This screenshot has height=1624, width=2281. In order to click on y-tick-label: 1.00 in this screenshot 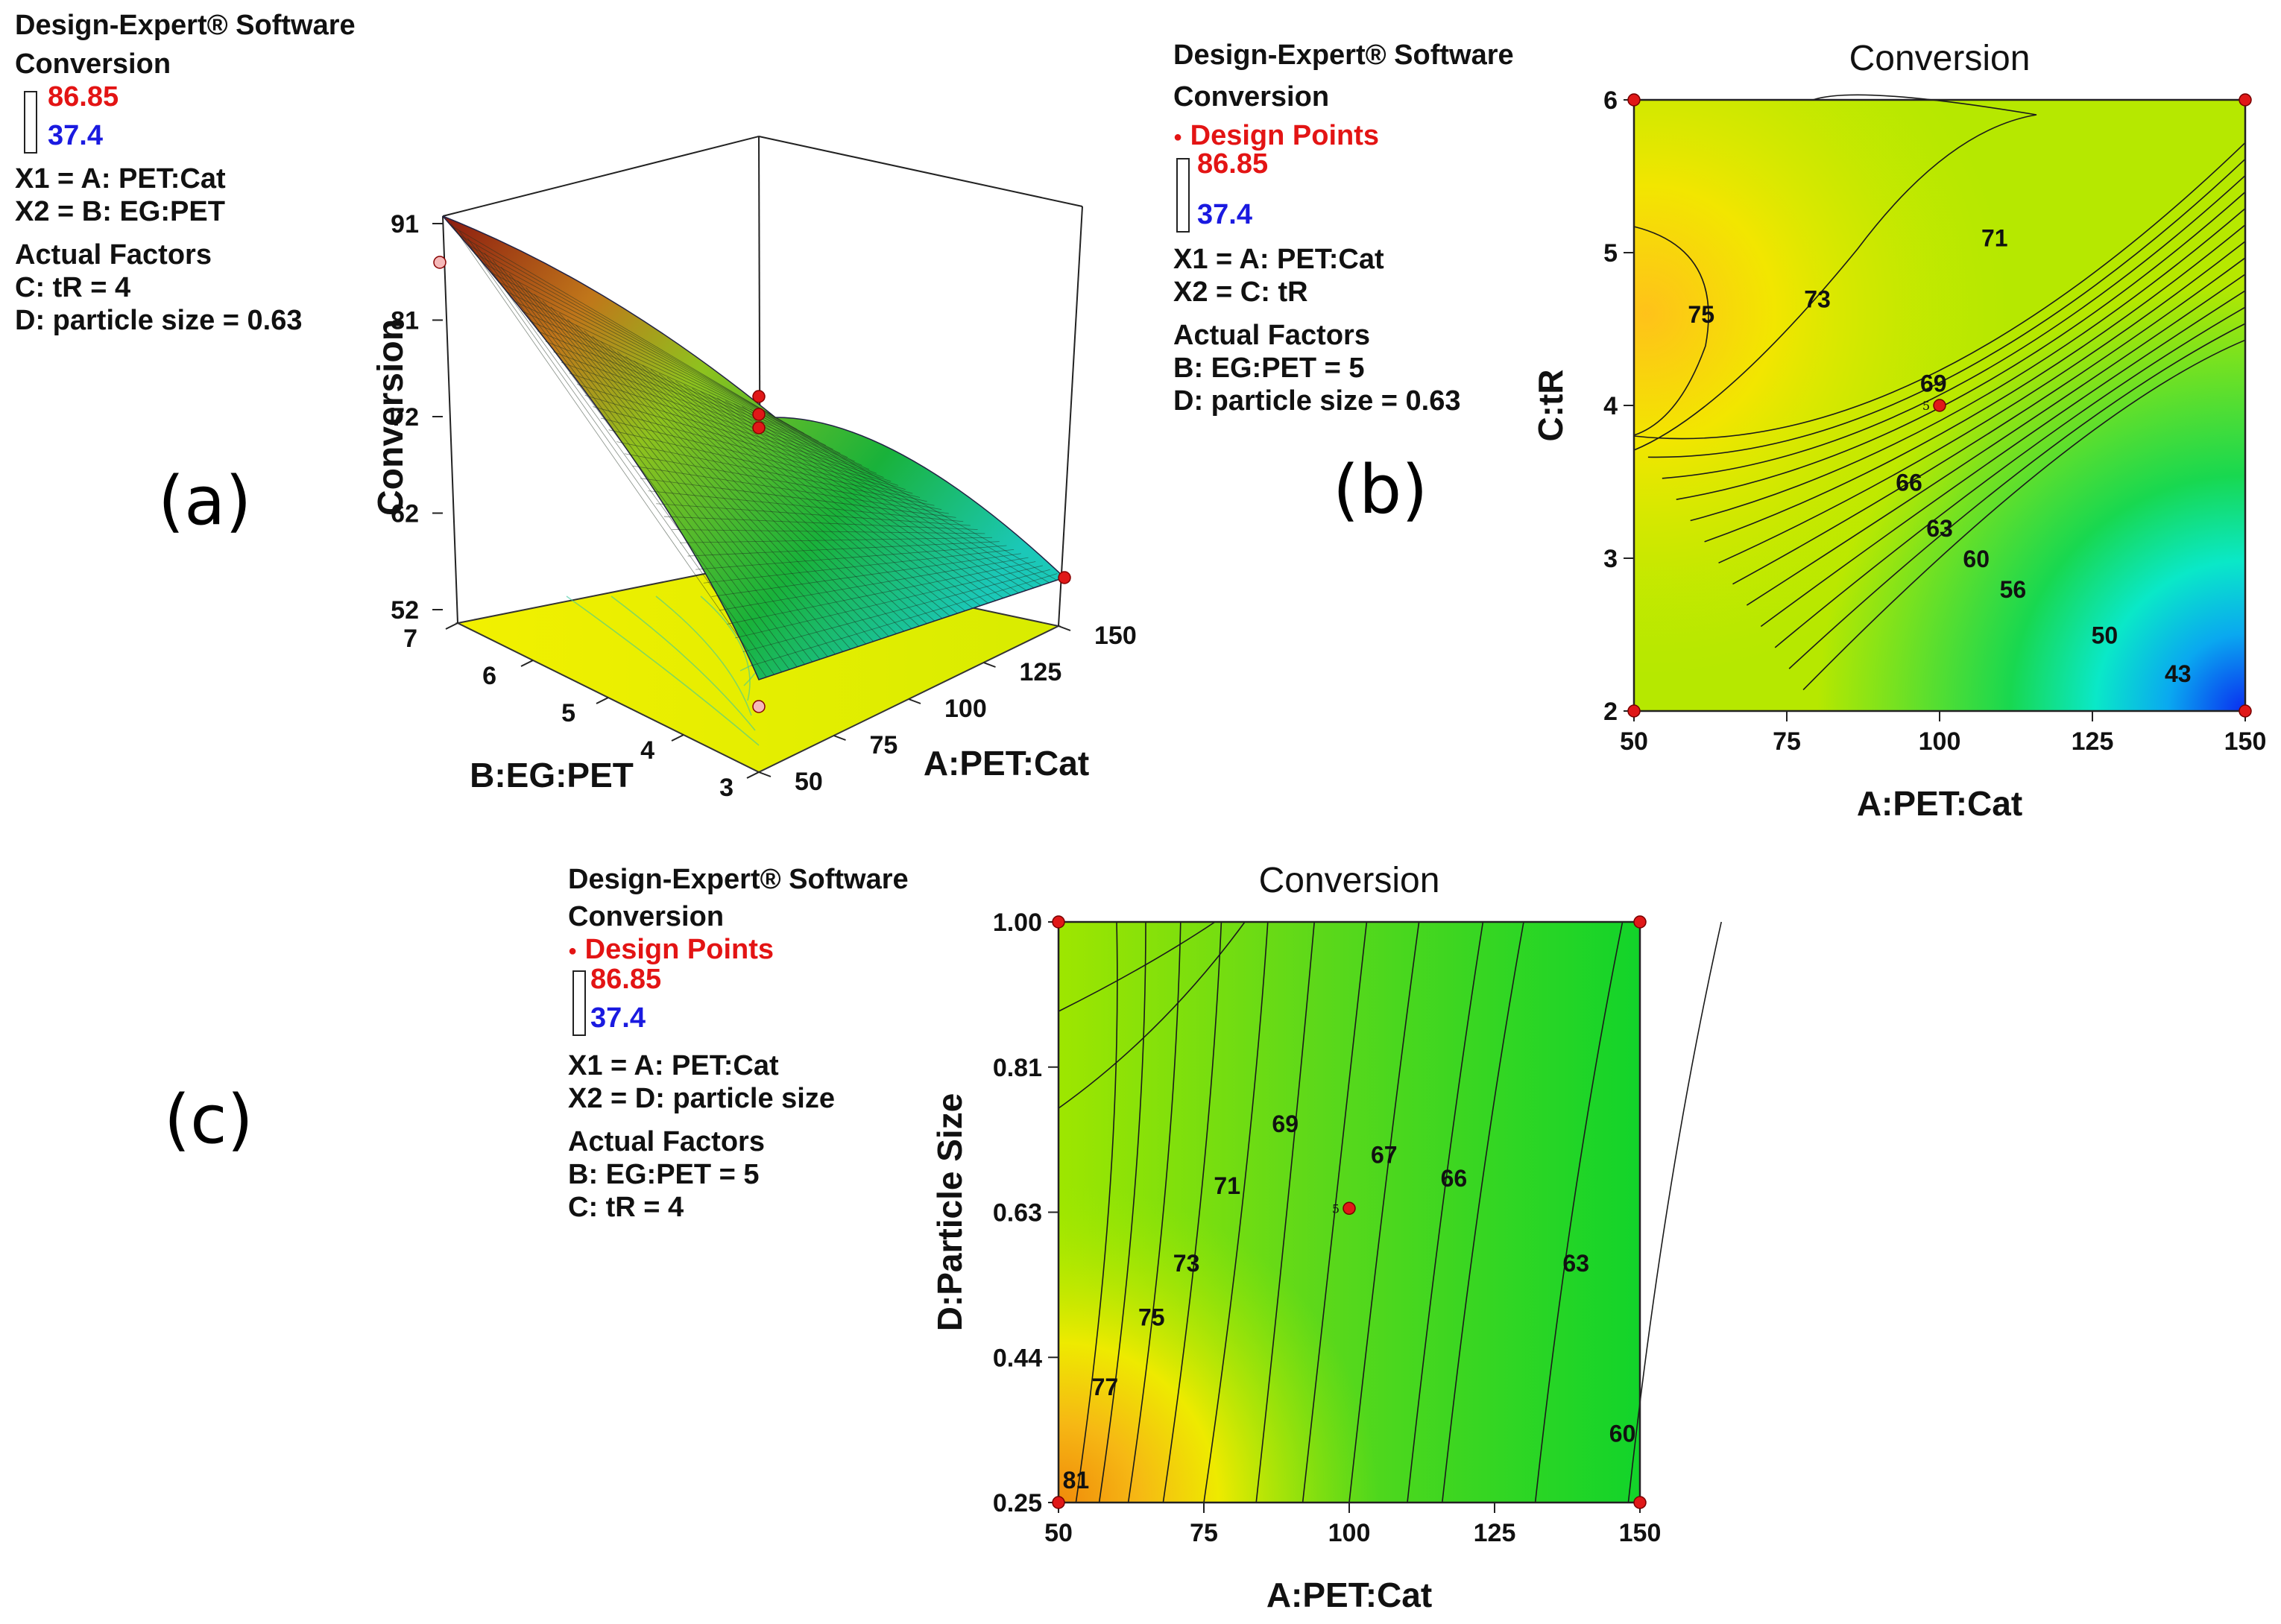, I will do `click(1017, 923)`.